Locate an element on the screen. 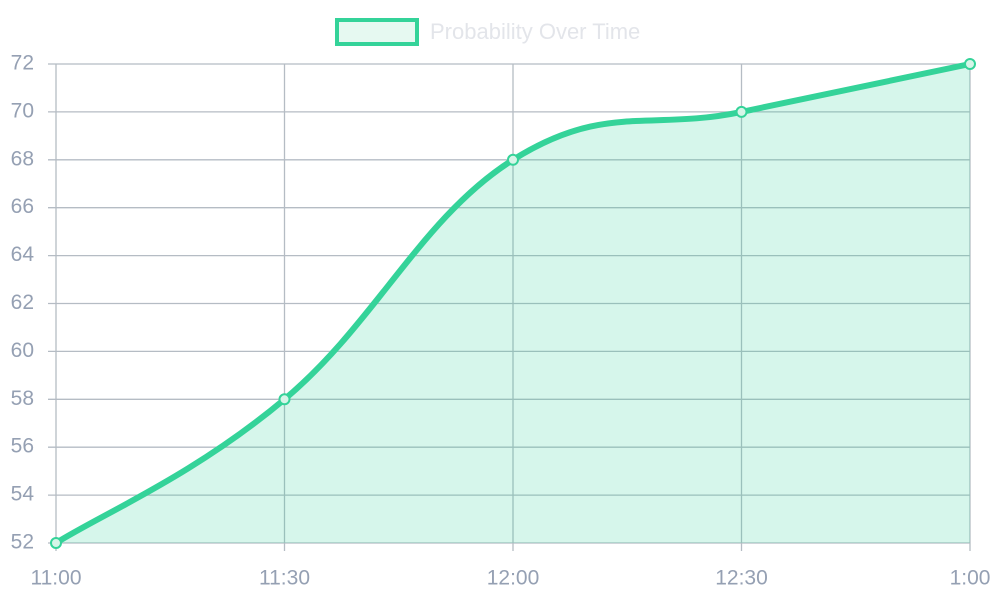 The image size is (1000, 600). y-tick-label: 56 is located at coordinates (22, 446).